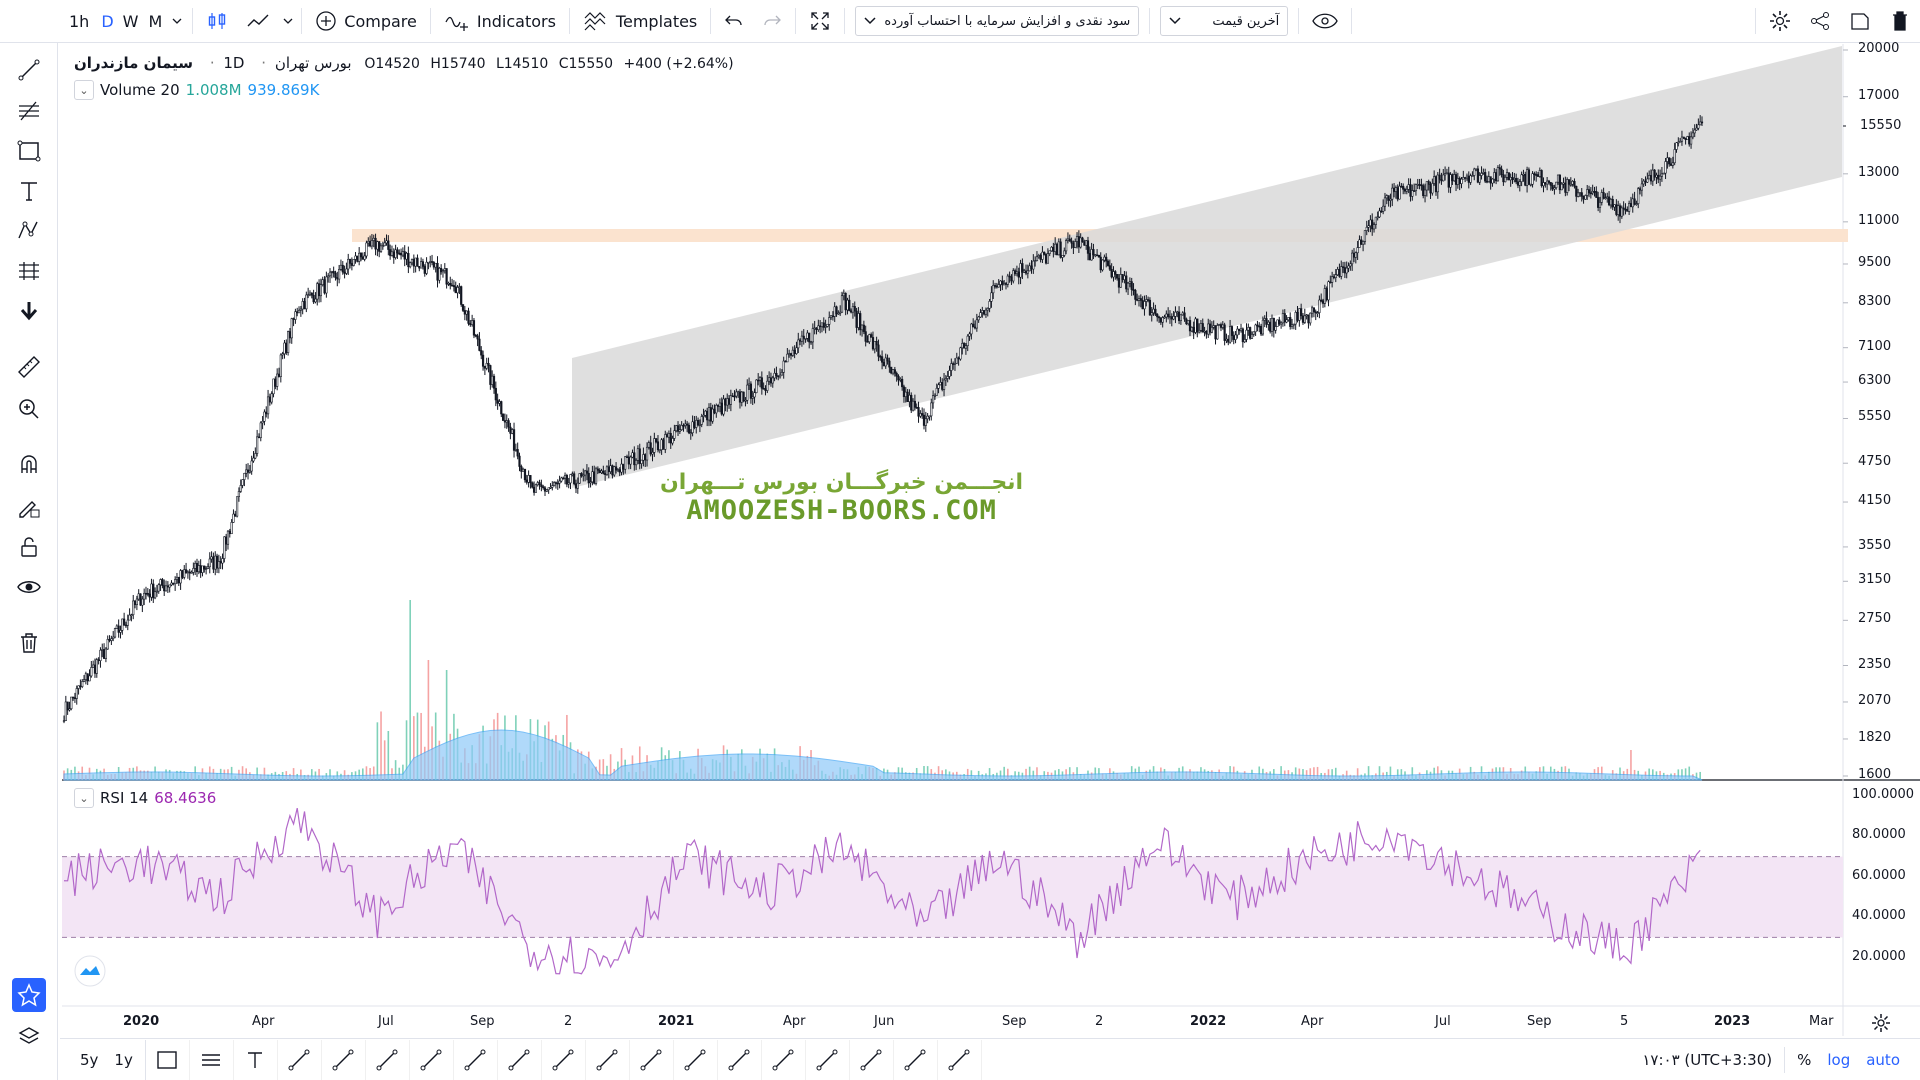 The height and width of the screenshot is (1080, 1920). Describe the element at coordinates (1780, 21) in the screenshot. I see `settings-gear-icon` at that location.